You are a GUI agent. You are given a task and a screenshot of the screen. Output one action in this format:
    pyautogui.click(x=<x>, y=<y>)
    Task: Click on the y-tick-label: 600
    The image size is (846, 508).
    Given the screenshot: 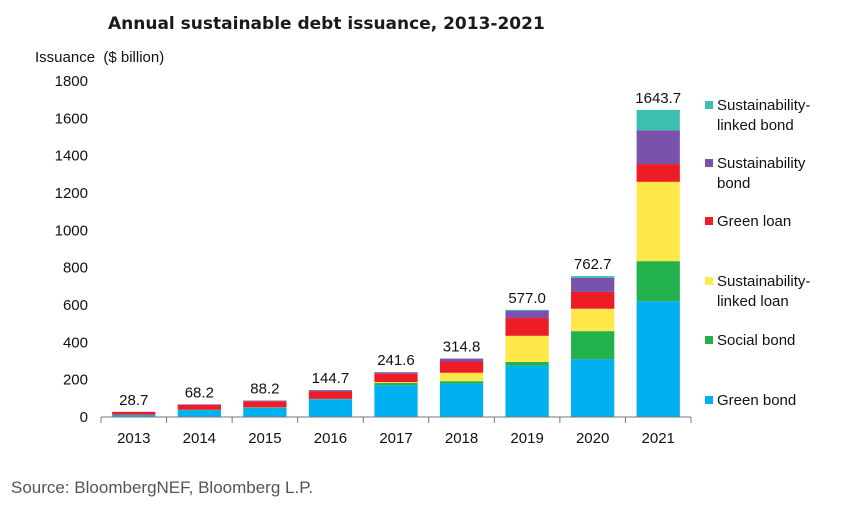 What is the action you would take?
    pyautogui.click(x=75, y=305)
    